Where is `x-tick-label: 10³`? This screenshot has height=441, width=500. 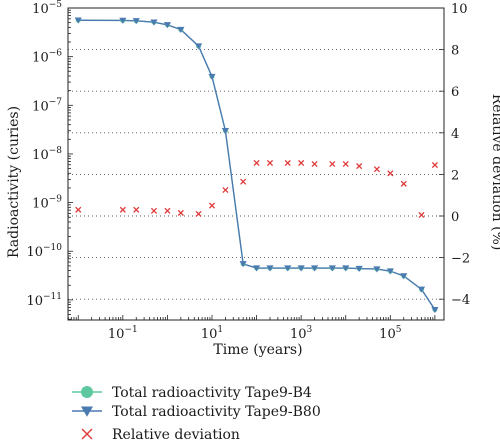
x-tick-label: 10³ is located at coordinates (301, 333).